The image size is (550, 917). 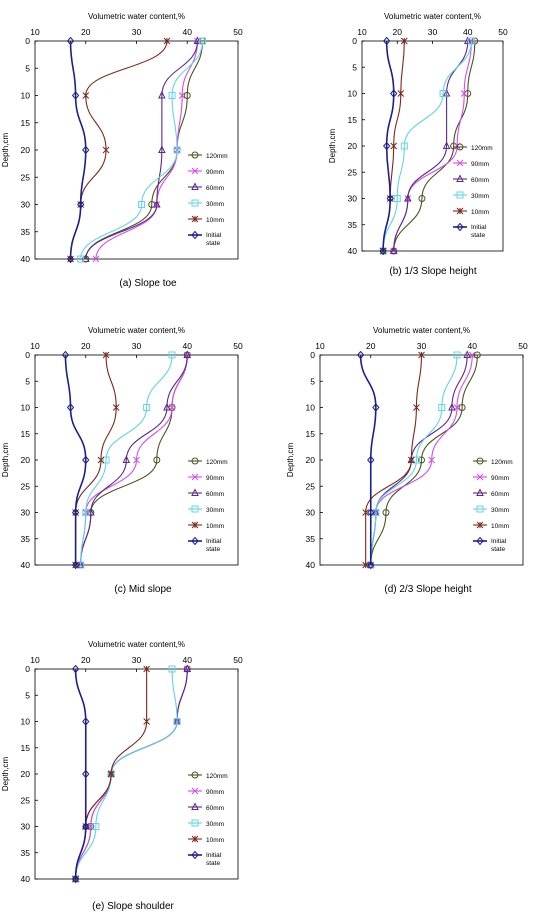 What do you see at coordinates (428, 589) in the screenshot?
I see `panel-caption: (d) 2/3 Slope height` at bounding box center [428, 589].